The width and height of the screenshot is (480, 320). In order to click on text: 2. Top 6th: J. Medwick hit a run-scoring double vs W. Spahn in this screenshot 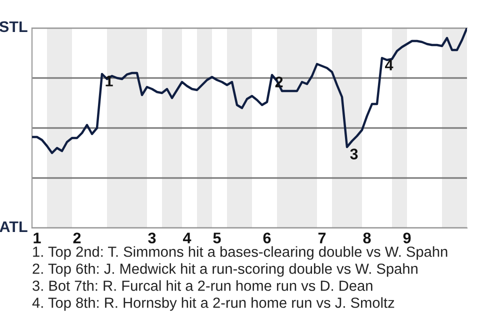, I will do `click(225, 270)`.